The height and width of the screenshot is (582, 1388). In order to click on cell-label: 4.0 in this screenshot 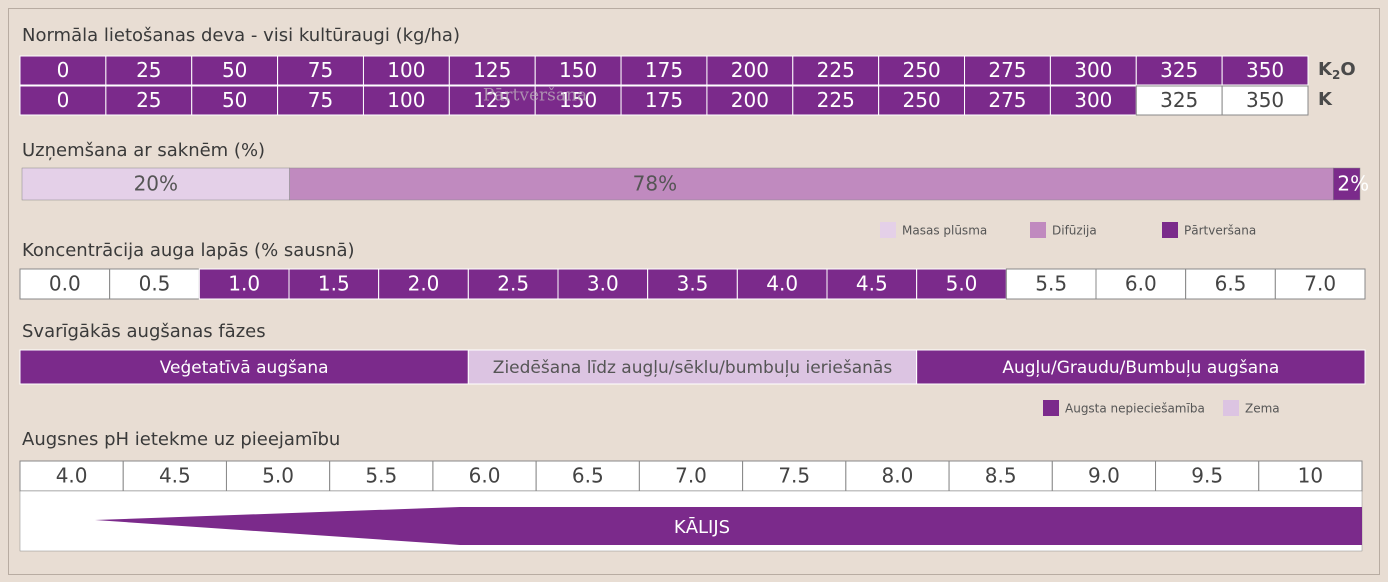, I will do `click(72, 476)`.